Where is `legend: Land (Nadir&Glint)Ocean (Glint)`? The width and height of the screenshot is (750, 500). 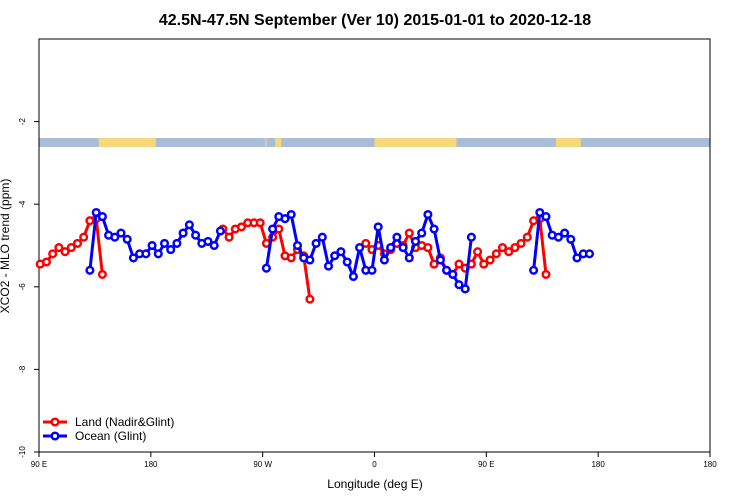 legend: Land (Nadir&Glint)Ocean (Glint) is located at coordinates (108, 429).